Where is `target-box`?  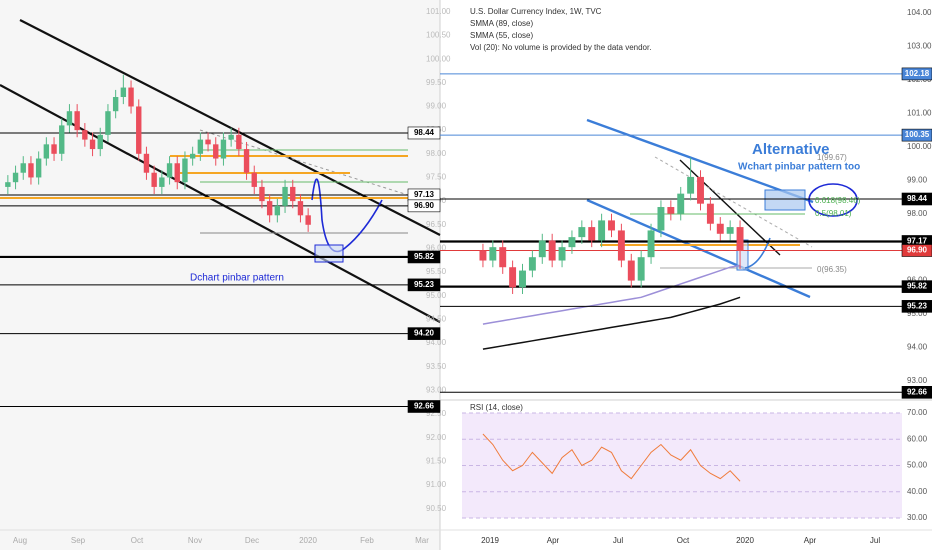
target-box is located at coordinates (785, 200).